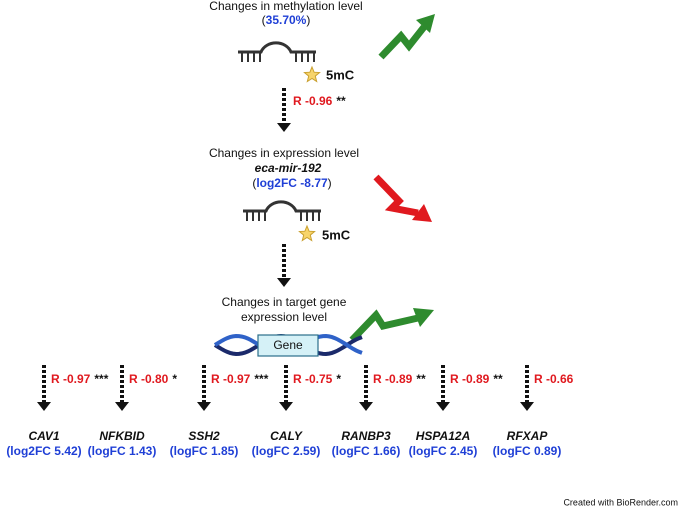 This screenshot has width=685, height=506. Describe the element at coordinates (286, 451) in the screenshot. I see `gene-fold-change: (logFC 2.59)` at that location.